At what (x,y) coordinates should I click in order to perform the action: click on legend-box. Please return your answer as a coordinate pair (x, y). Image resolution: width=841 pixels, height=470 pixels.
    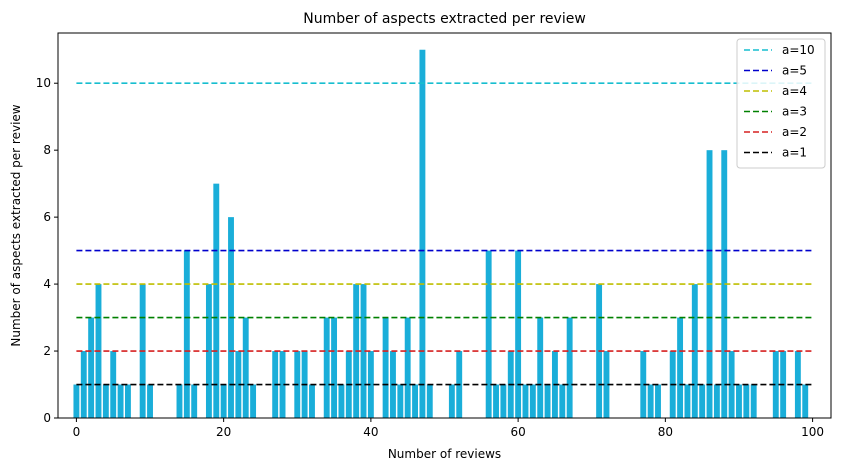
    Looking at the image, I should click on (781, 103).